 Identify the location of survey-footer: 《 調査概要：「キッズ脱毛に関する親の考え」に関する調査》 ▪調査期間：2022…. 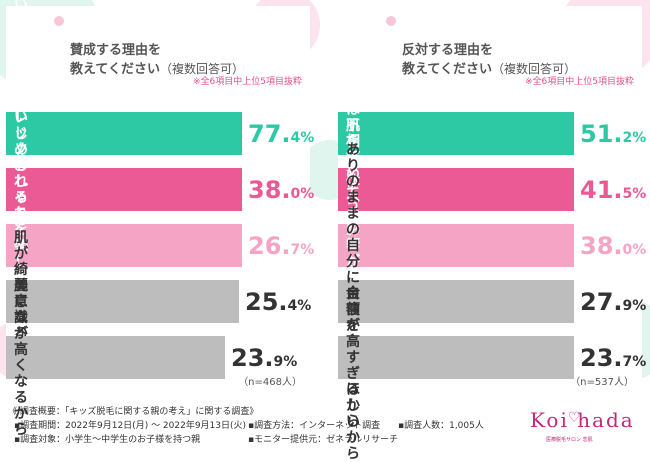
(328, 425).